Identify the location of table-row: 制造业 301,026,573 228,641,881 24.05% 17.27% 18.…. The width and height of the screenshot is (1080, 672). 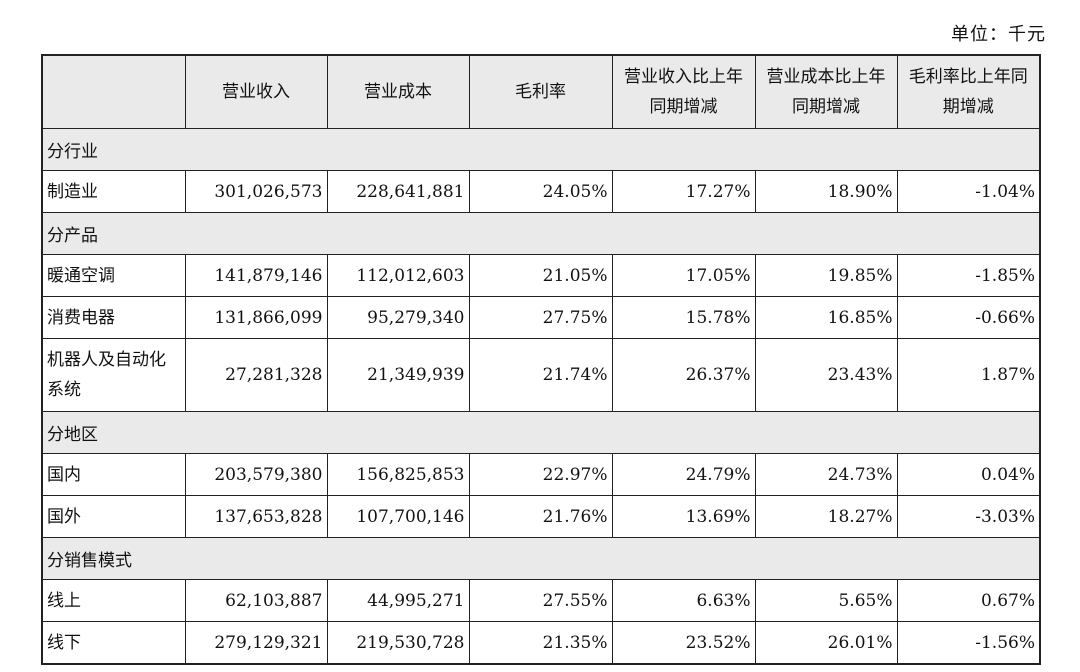
(541, 191).